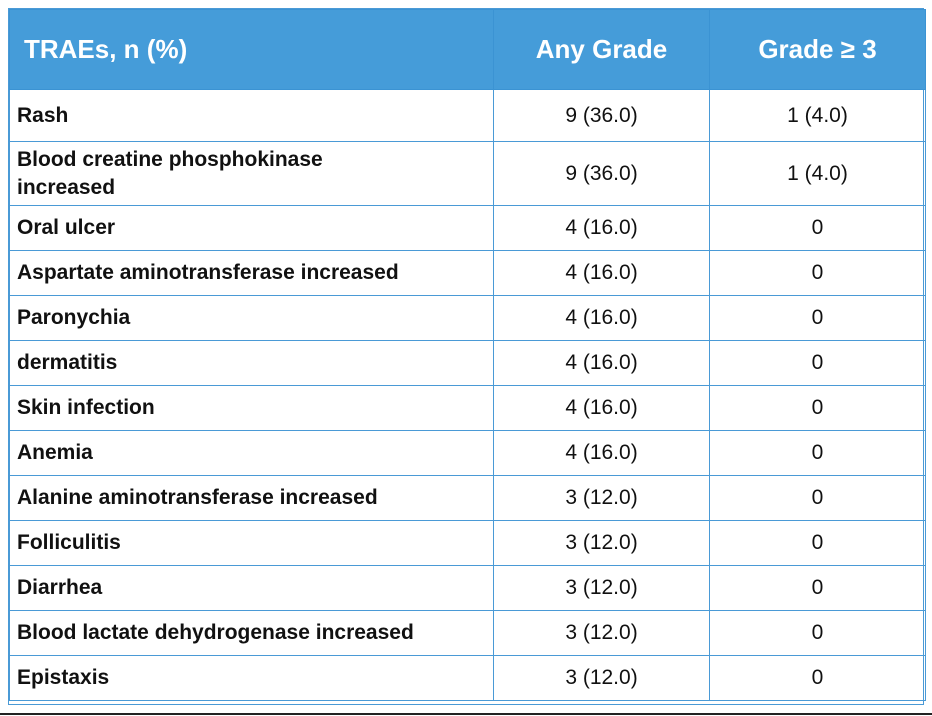 This screenshot has height=716, width=932. What do you see at coordinates (251, 363) in the screenshot?
I see `event-name: dermatitis` at bounding box center [251, 363].